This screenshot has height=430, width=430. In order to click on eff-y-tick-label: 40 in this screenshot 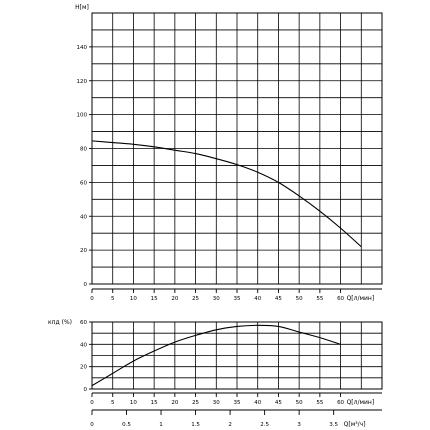, I will do `click(83, 345)`.